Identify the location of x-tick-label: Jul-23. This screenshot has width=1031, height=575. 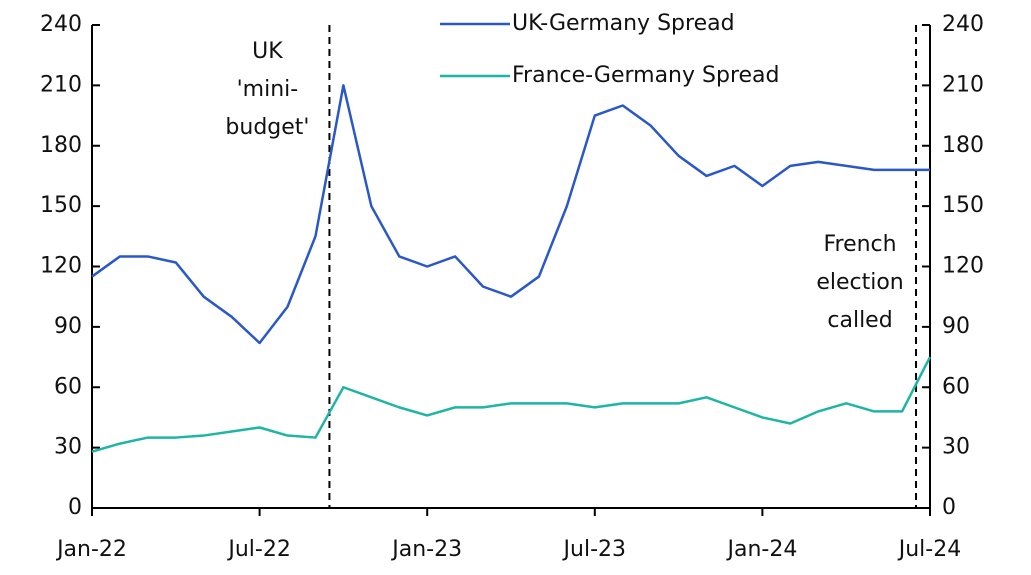
(594, 549).